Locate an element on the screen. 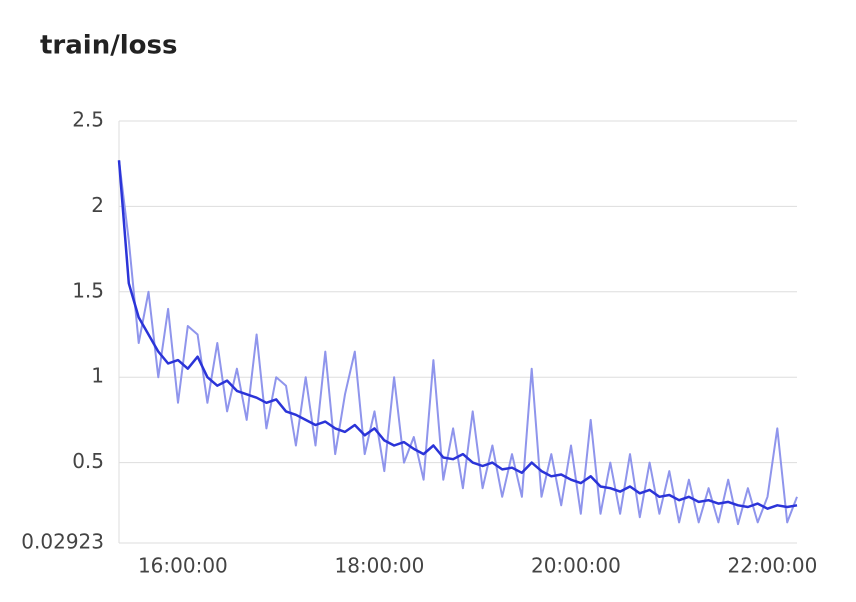 The image size is (856, 602). y-tick-label: 2 is located at coordinates (97, 205).